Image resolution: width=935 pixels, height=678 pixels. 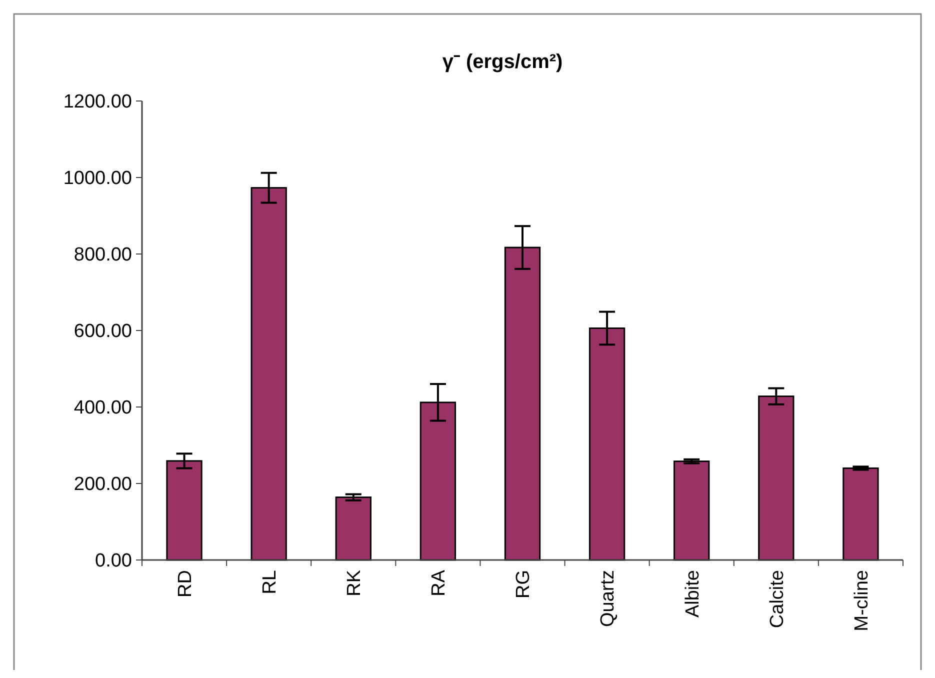 I want to click on x-tick-label: Calcite, so click(x=777, y=599).